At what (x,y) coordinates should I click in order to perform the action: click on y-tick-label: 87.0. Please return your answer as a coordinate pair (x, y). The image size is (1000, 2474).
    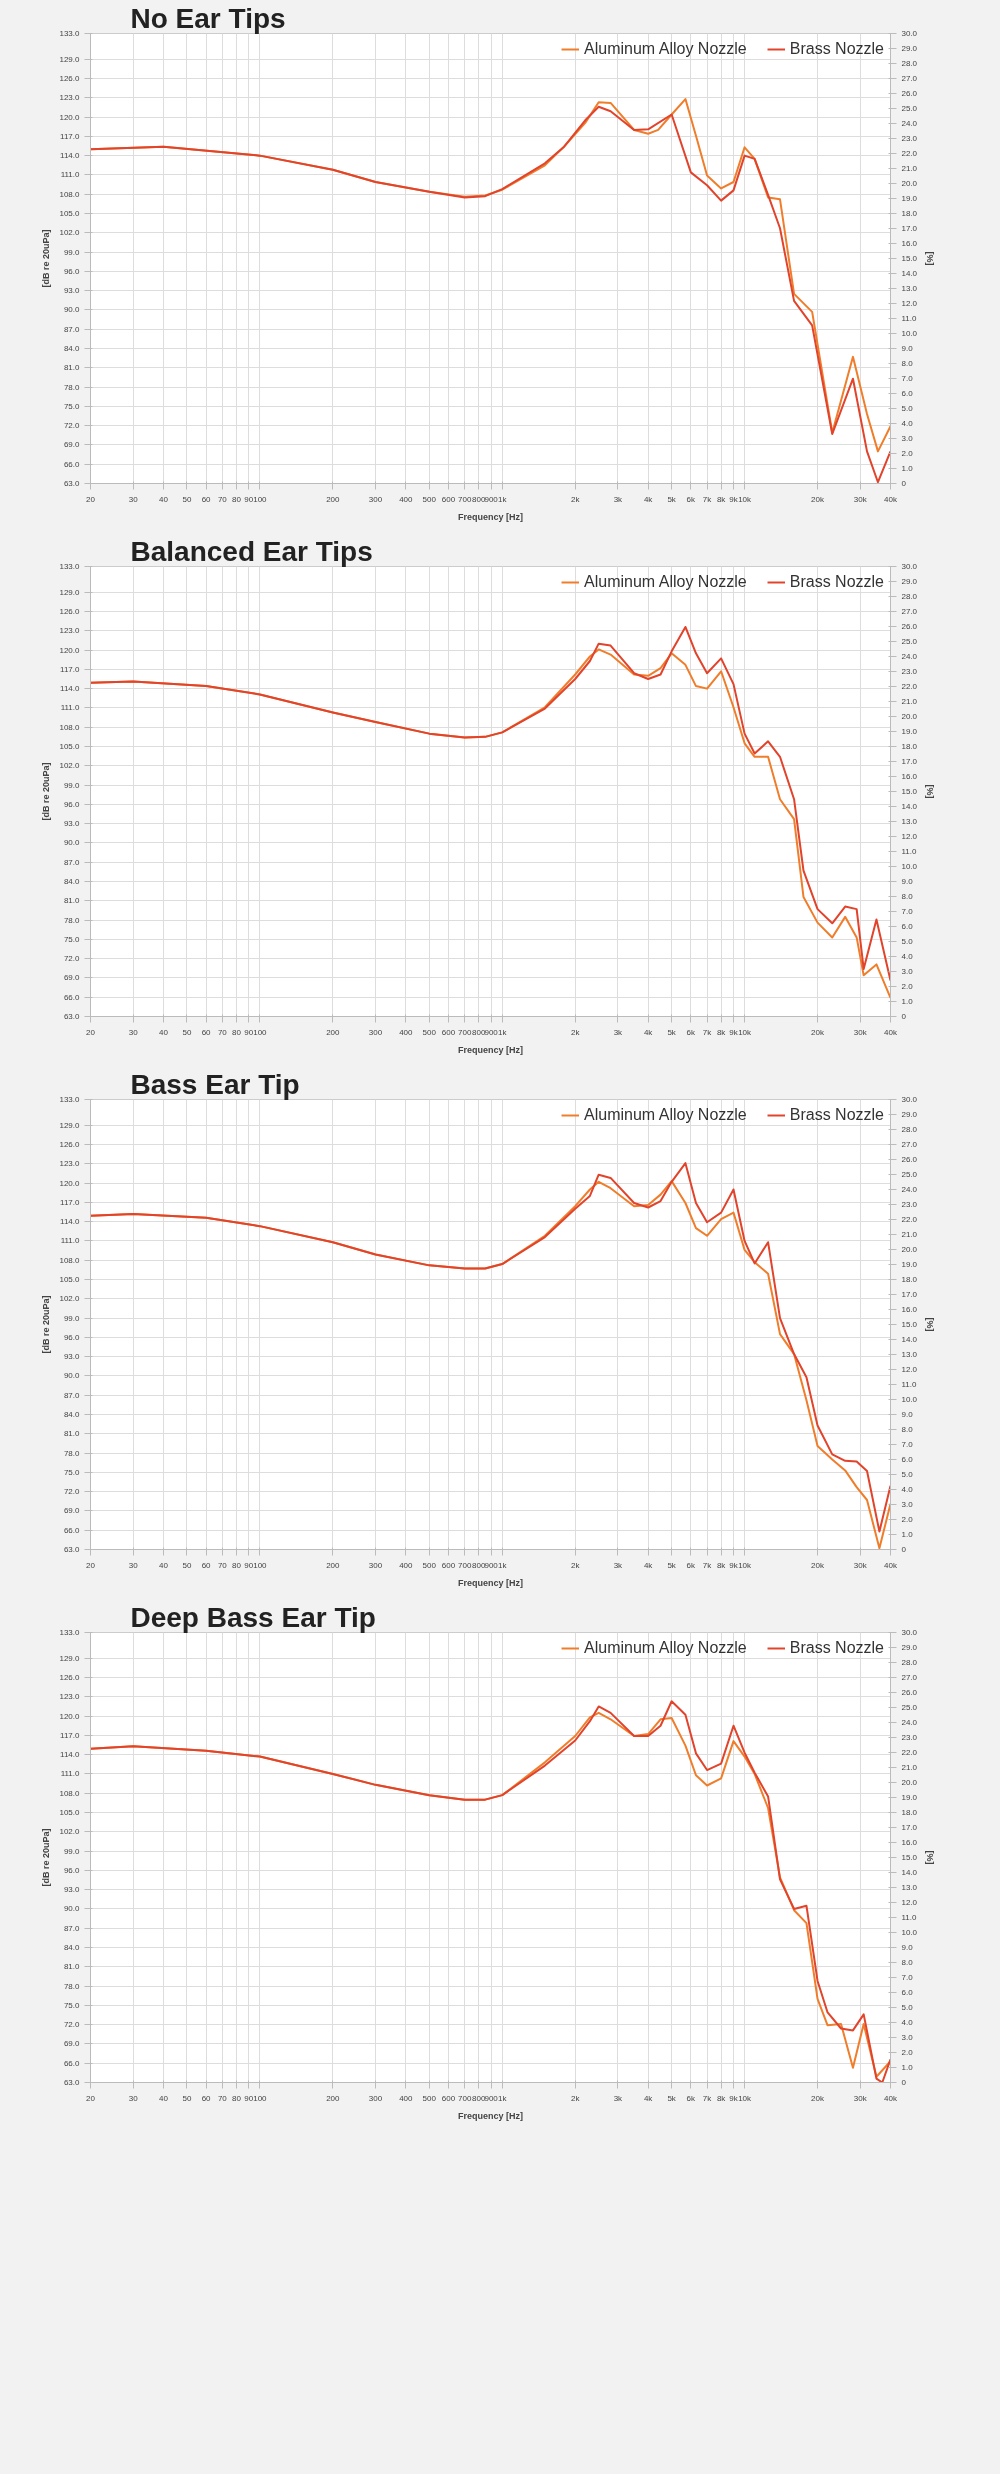
    Looking at the image, I should click on (72, 862).